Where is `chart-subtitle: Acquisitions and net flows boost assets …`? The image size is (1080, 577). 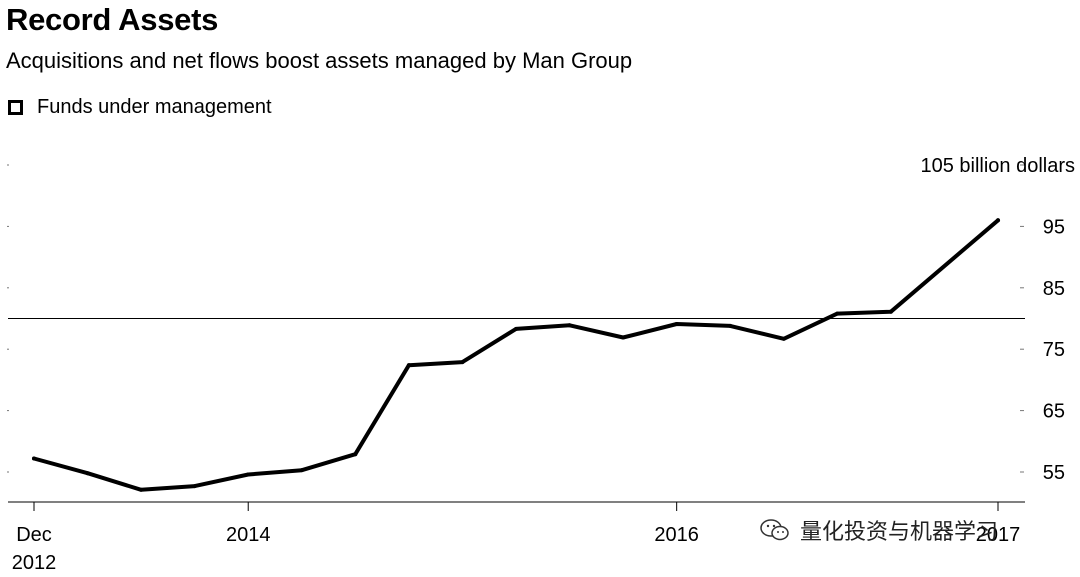 chart-subtitle: Acquisitions and net flows boost assets … is located at coordinates (319, 60).